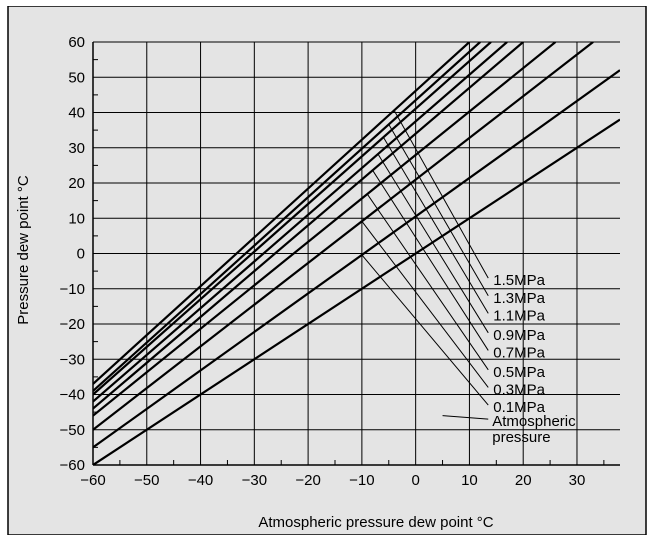 The width and height of the screenshot is (650, 535). What do you see at coordinates (519, 335) in the screenshot?
I see `series-label: 0.9MPa` at bounding box center [519, 335].